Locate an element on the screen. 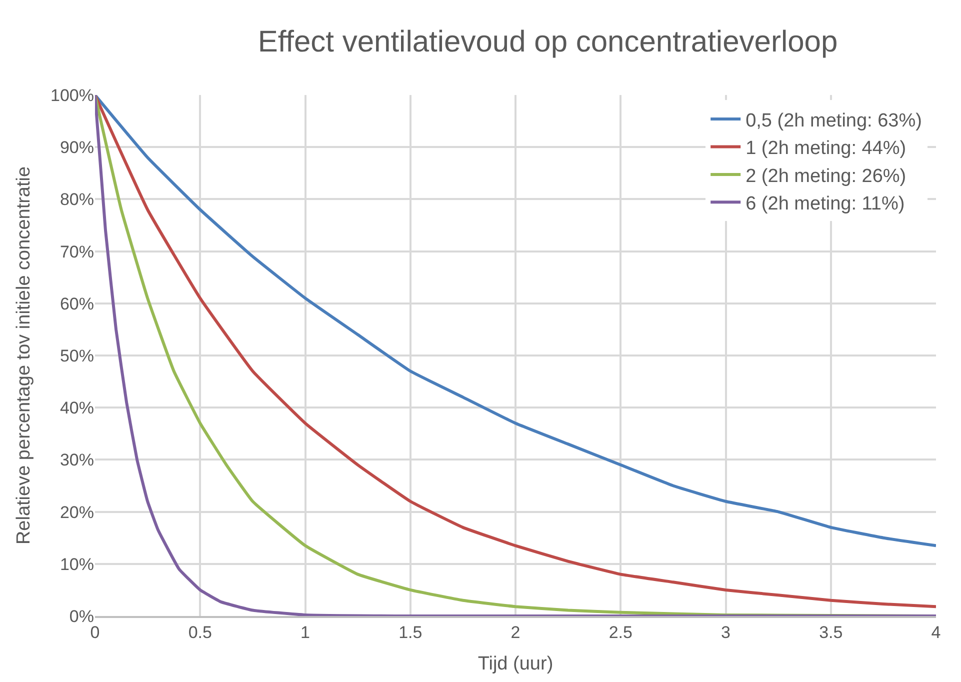 This screenshot has width=961, height=682. y-tick-label: 20% is located at coordinates (77, 512).